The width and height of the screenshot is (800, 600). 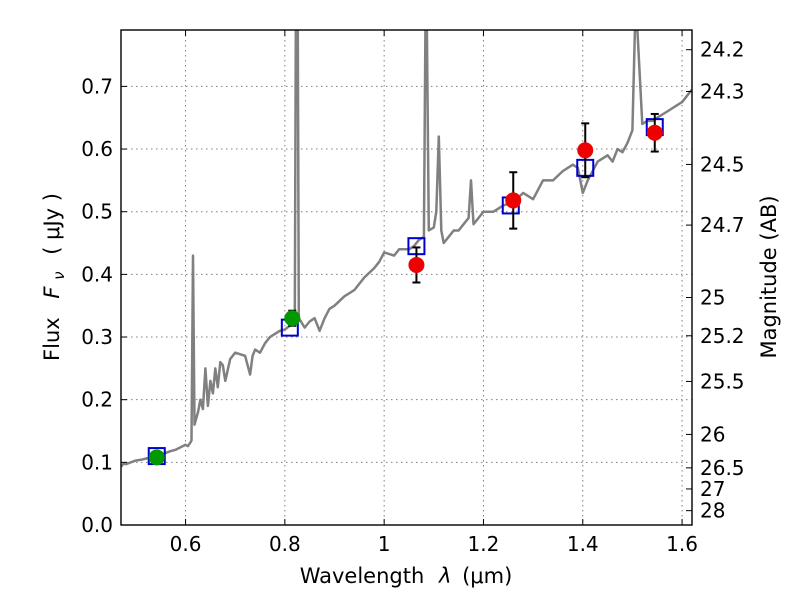 What do you see at coordinates (769, 276) in the screenshot?
I see `y2-axis-label: Magnitude (AB)` at bounding box center [769, 276].